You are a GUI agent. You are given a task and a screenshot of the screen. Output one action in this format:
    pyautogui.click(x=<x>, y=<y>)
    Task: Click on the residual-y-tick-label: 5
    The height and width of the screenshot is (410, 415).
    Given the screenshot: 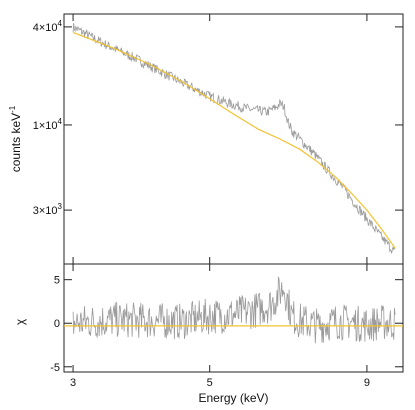 What is the action you would take?
    pyautogui.click(x=57, y=281)
    